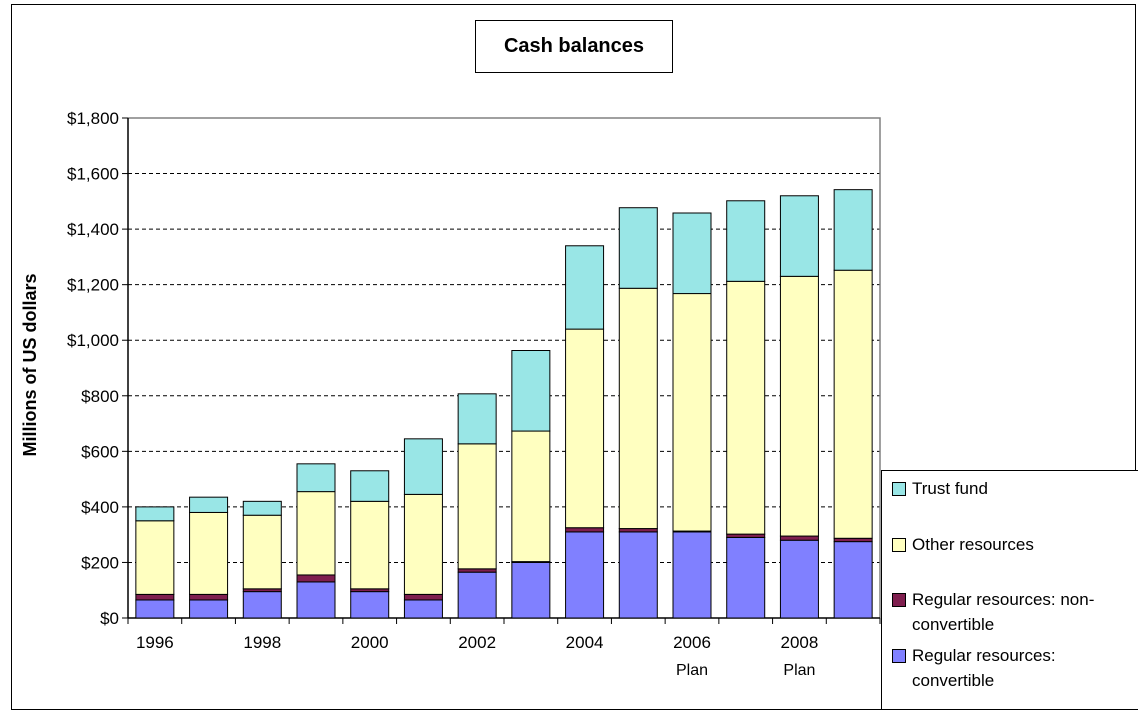 The height and width of the screenshot is (710, 1138). Describe the element at coordinates (899, 656) in the screenshot. I see `legend-swatch-regular-convertible` at that location.